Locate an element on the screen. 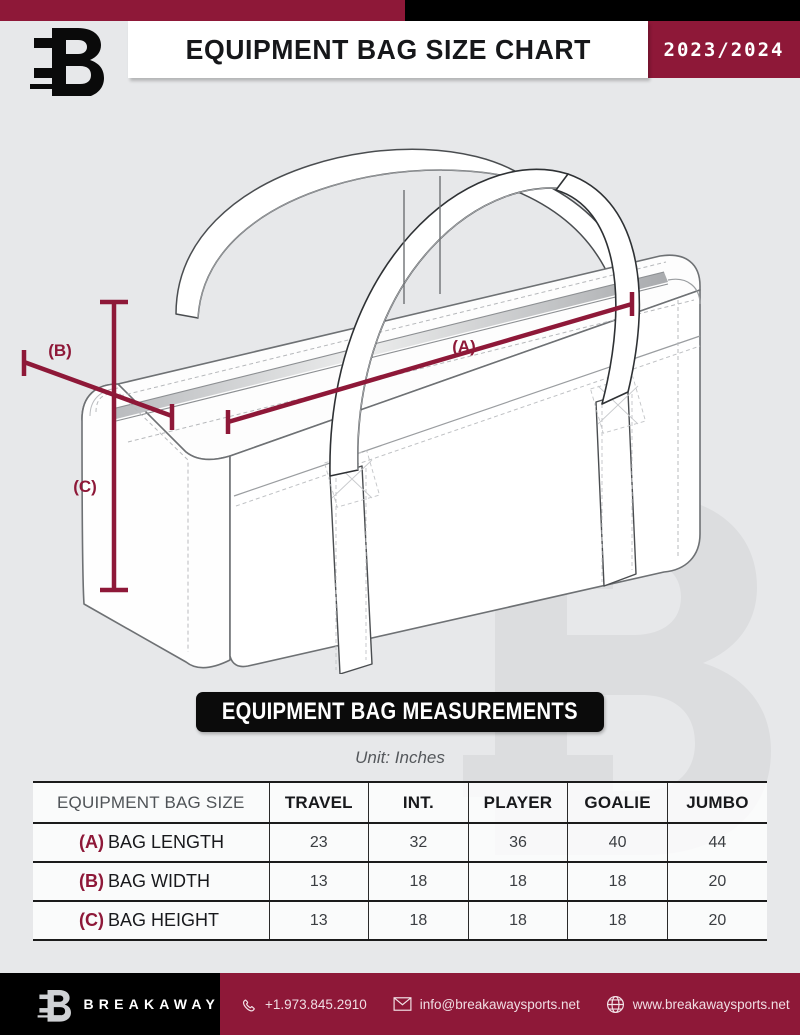  row-text-b: BAG WIDTH is located at coordinates (159, 881).